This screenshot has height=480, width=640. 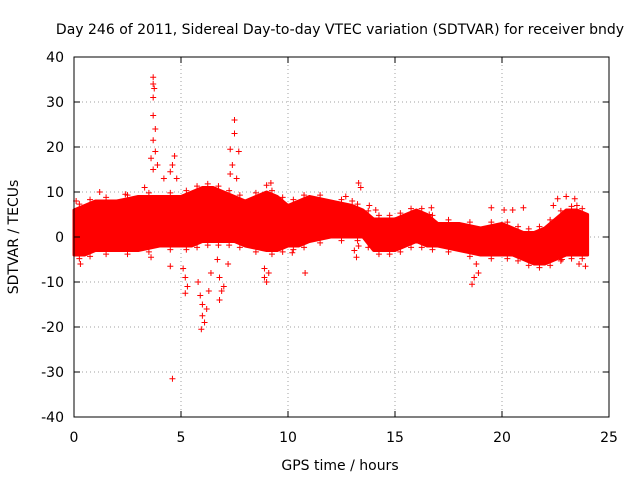 What do you see at coordinates (52, 418) in the screenshot?
I see `y-tick-label: -40` at bounding box center [52, 418].